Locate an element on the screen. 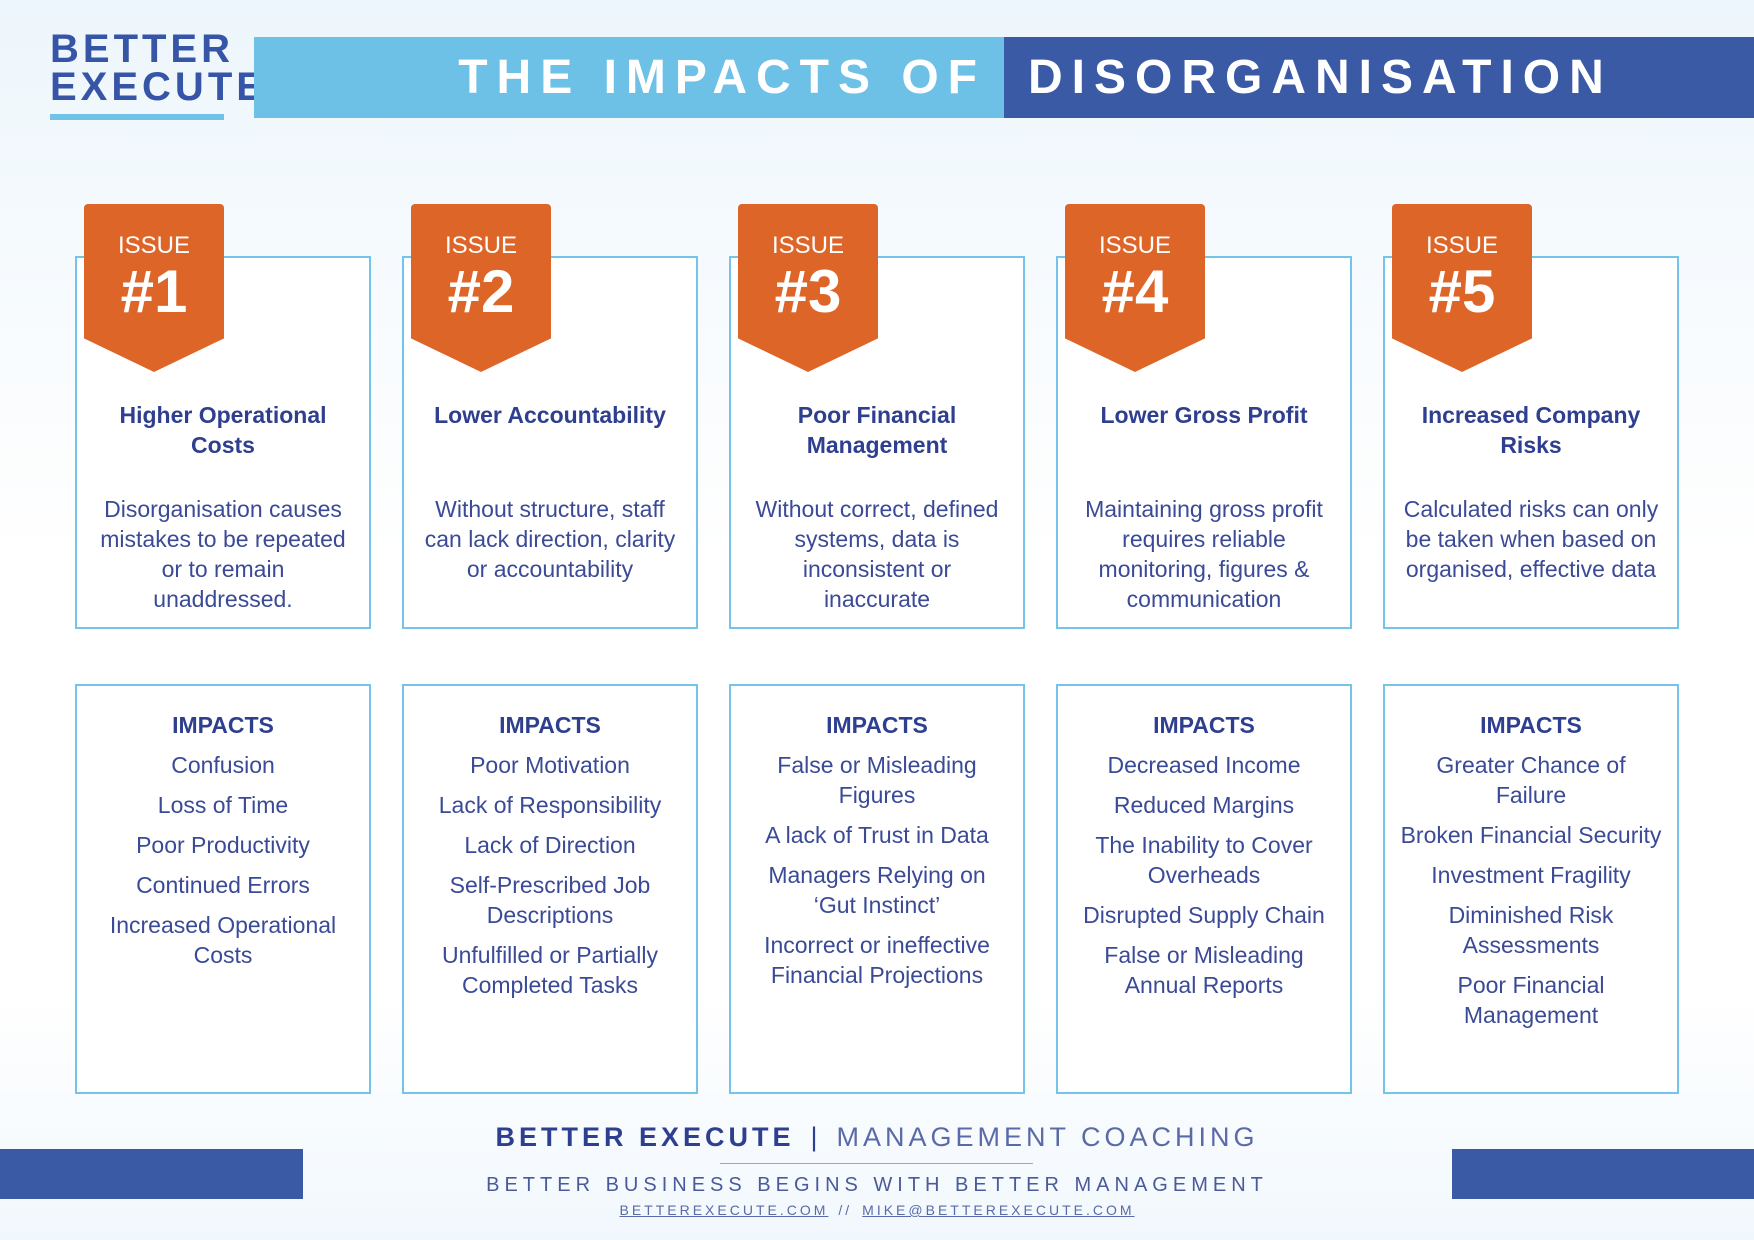 Image resolution: width=1754 pixels, height=1240 pixels. issue-title: Lower Gross Profit is located at coordinates (1204, 415).